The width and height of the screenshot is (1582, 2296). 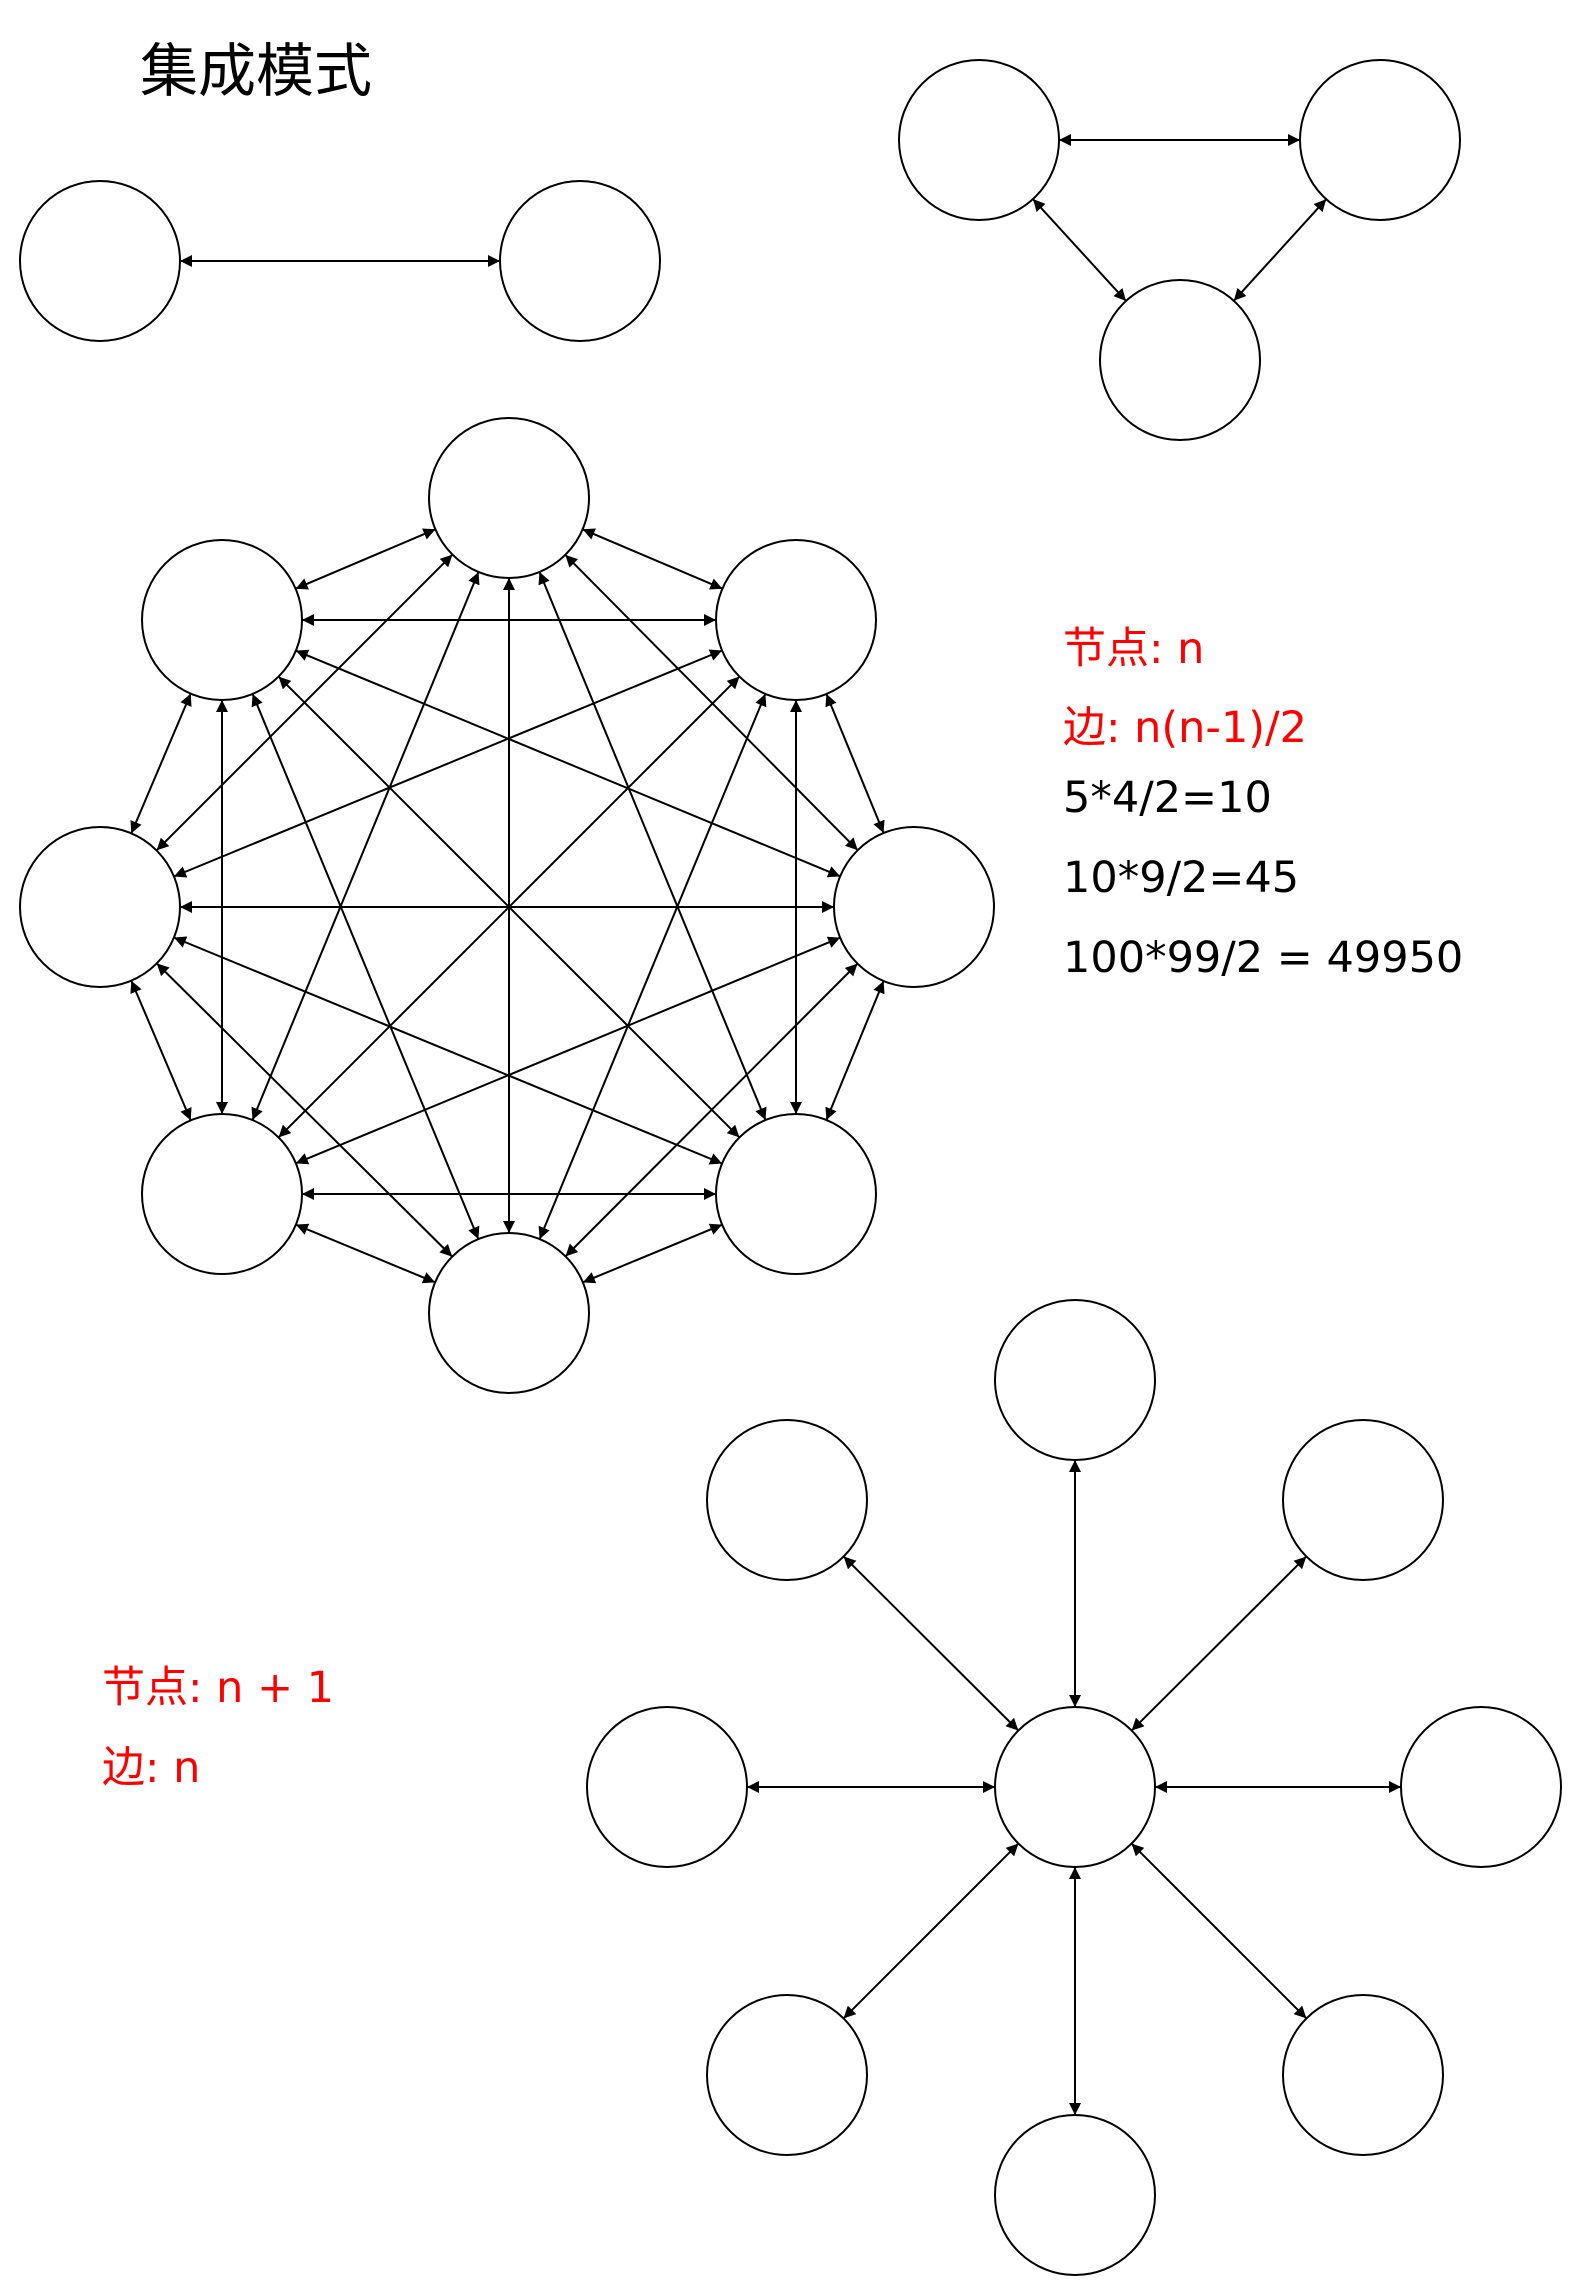 I want to click on star-nodes-formula: 节点: n + 1, so click(x=218, y=1688).